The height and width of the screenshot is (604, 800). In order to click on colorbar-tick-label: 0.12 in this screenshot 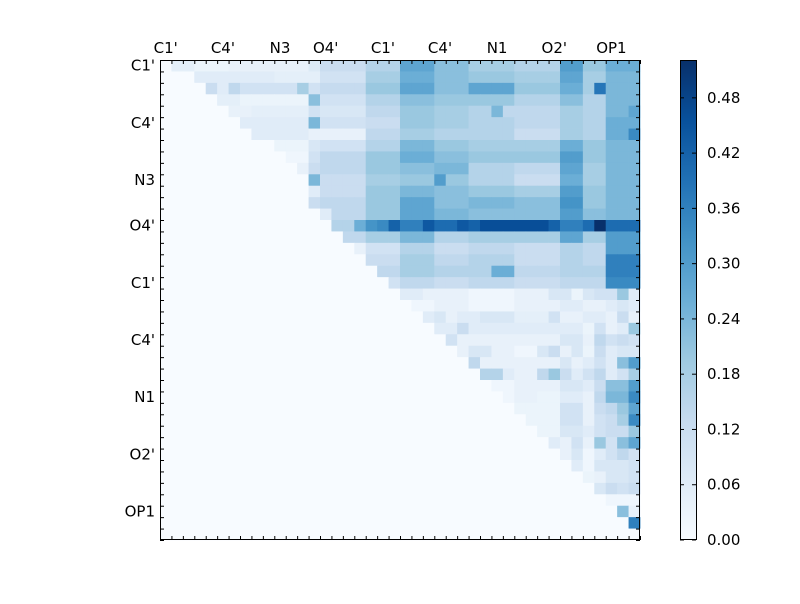, I will do `click(723, 429)`.